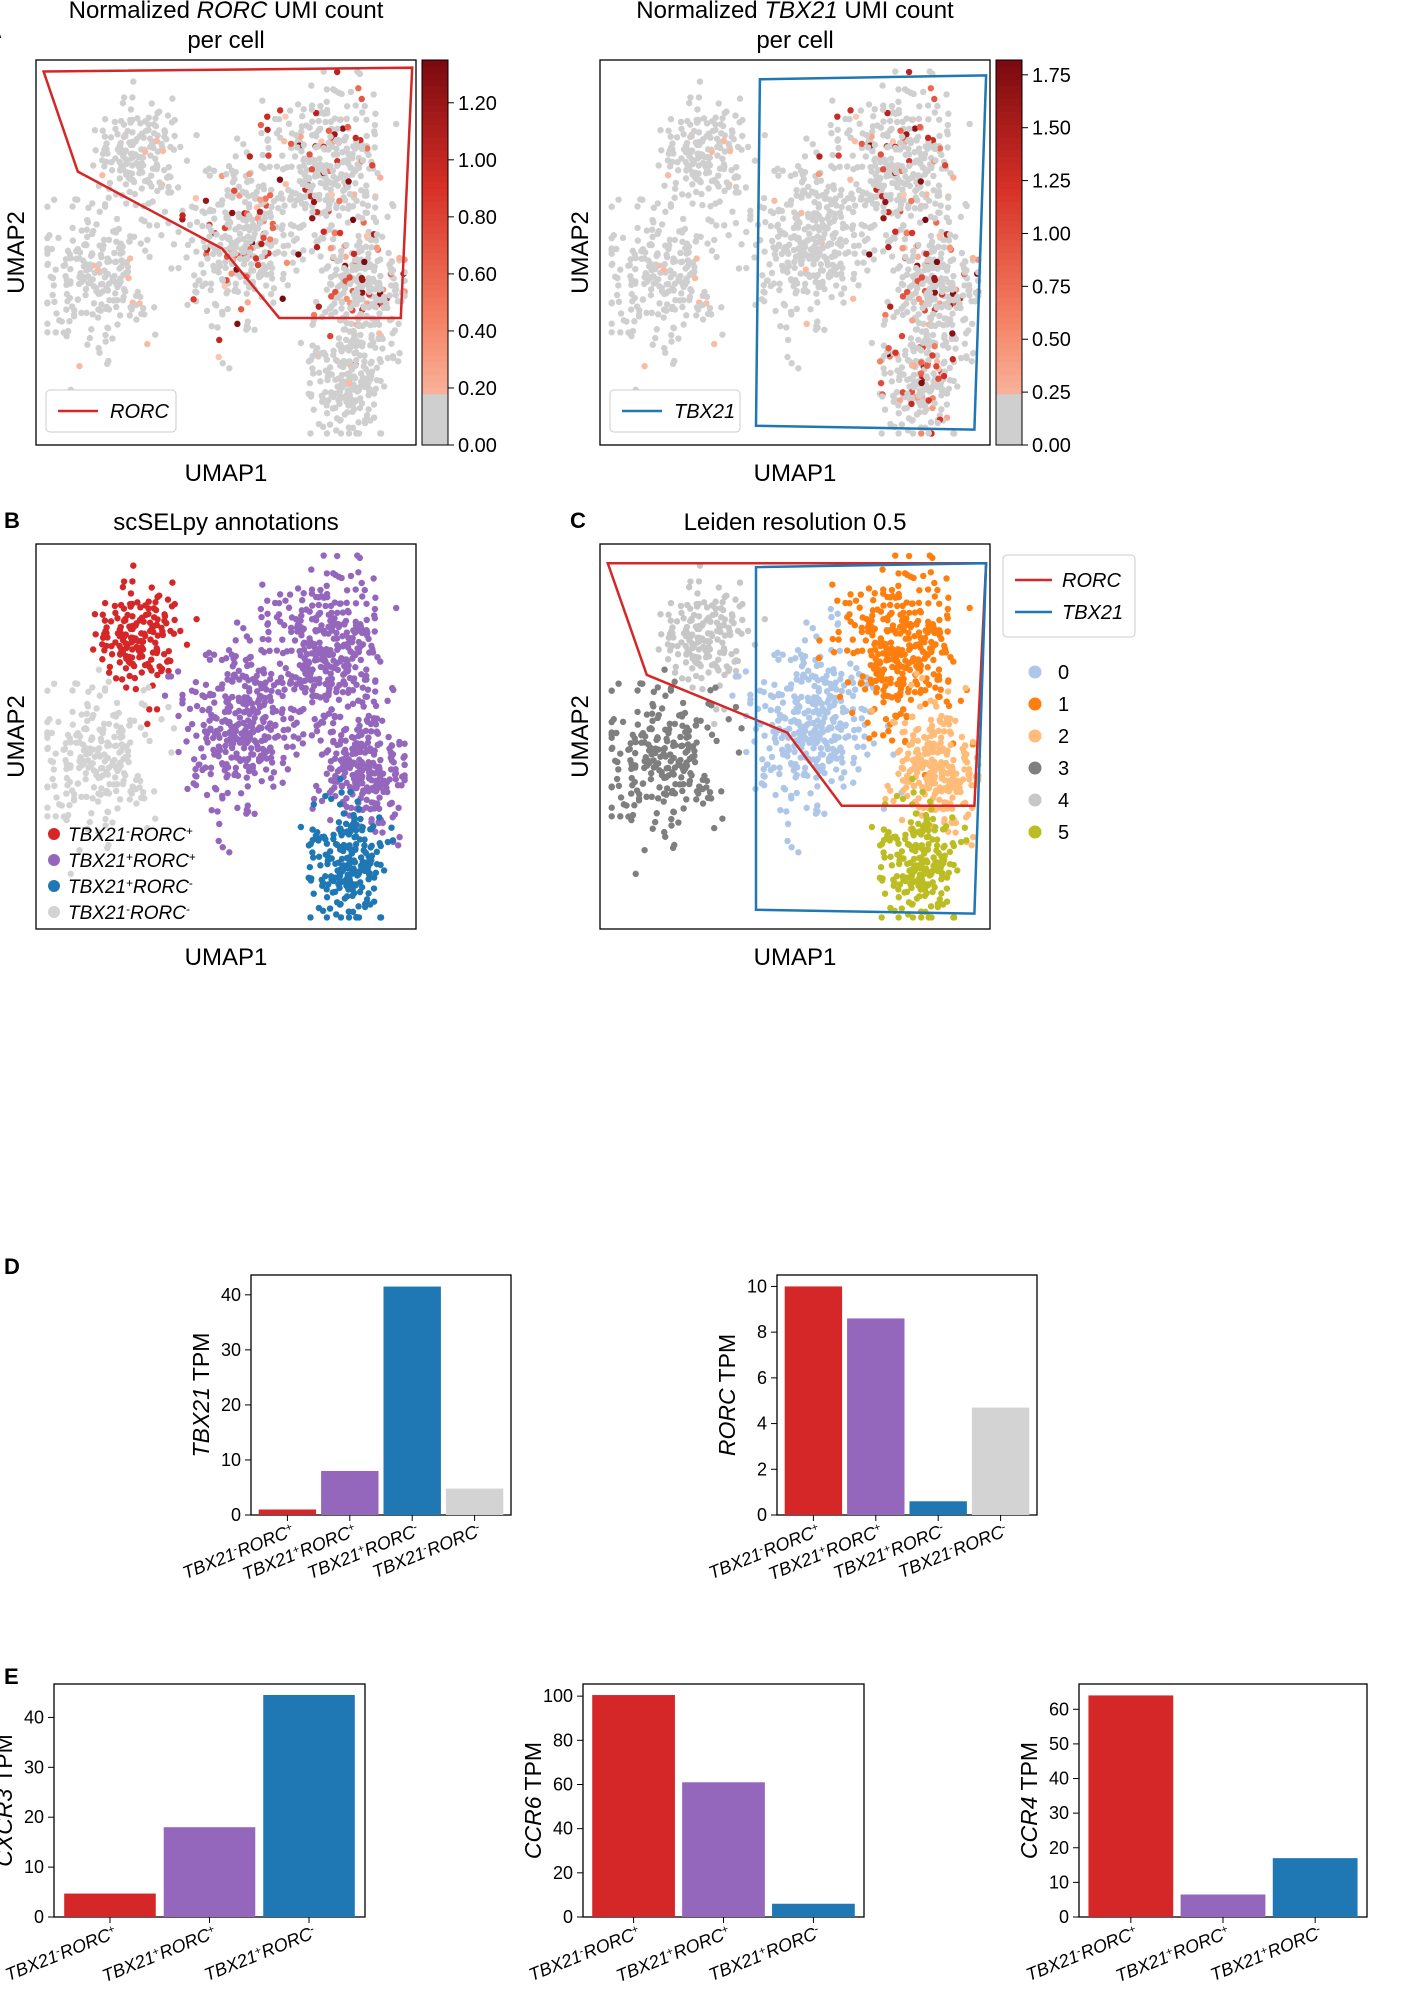 The height and width of the screenshot is (1989, 1417). What do you see at coordinates (16, 736) in the screenshot?
I see `y-axis-label: UMAP2` at bounding box center [16, 736].